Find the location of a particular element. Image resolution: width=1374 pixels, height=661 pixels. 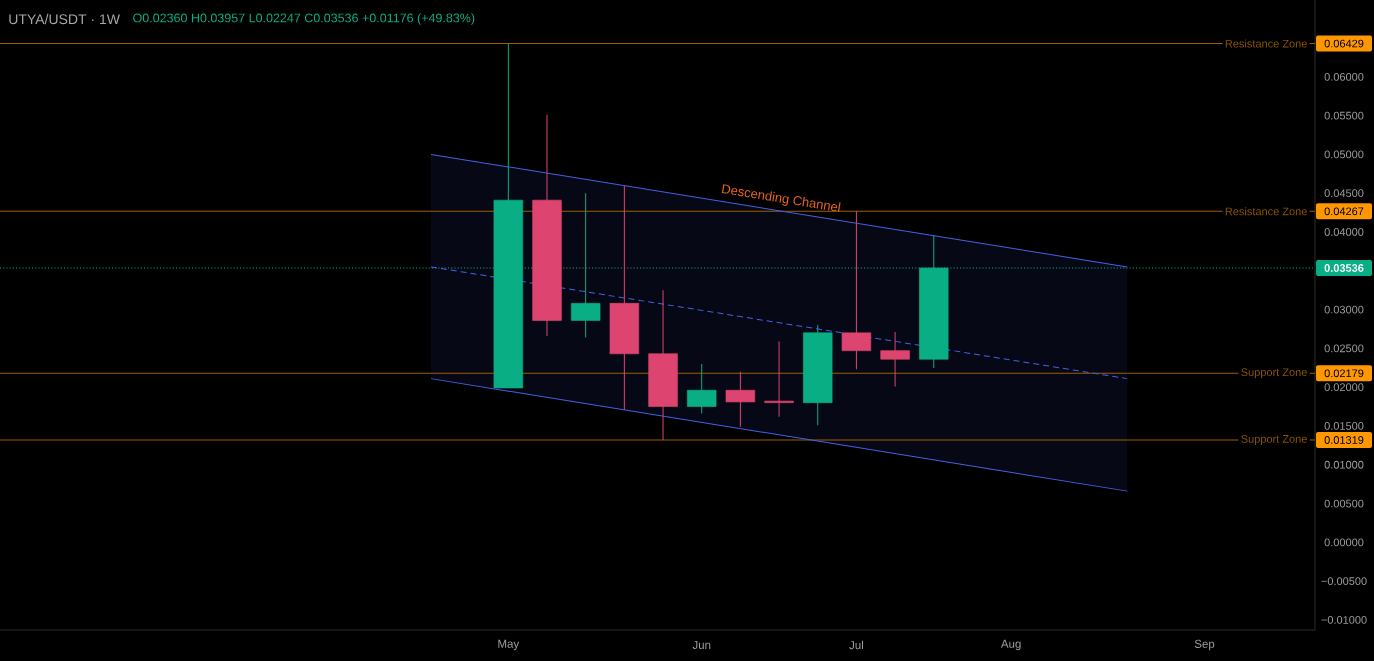

annotation: Descending Channel is located at coordinates (781, 198).